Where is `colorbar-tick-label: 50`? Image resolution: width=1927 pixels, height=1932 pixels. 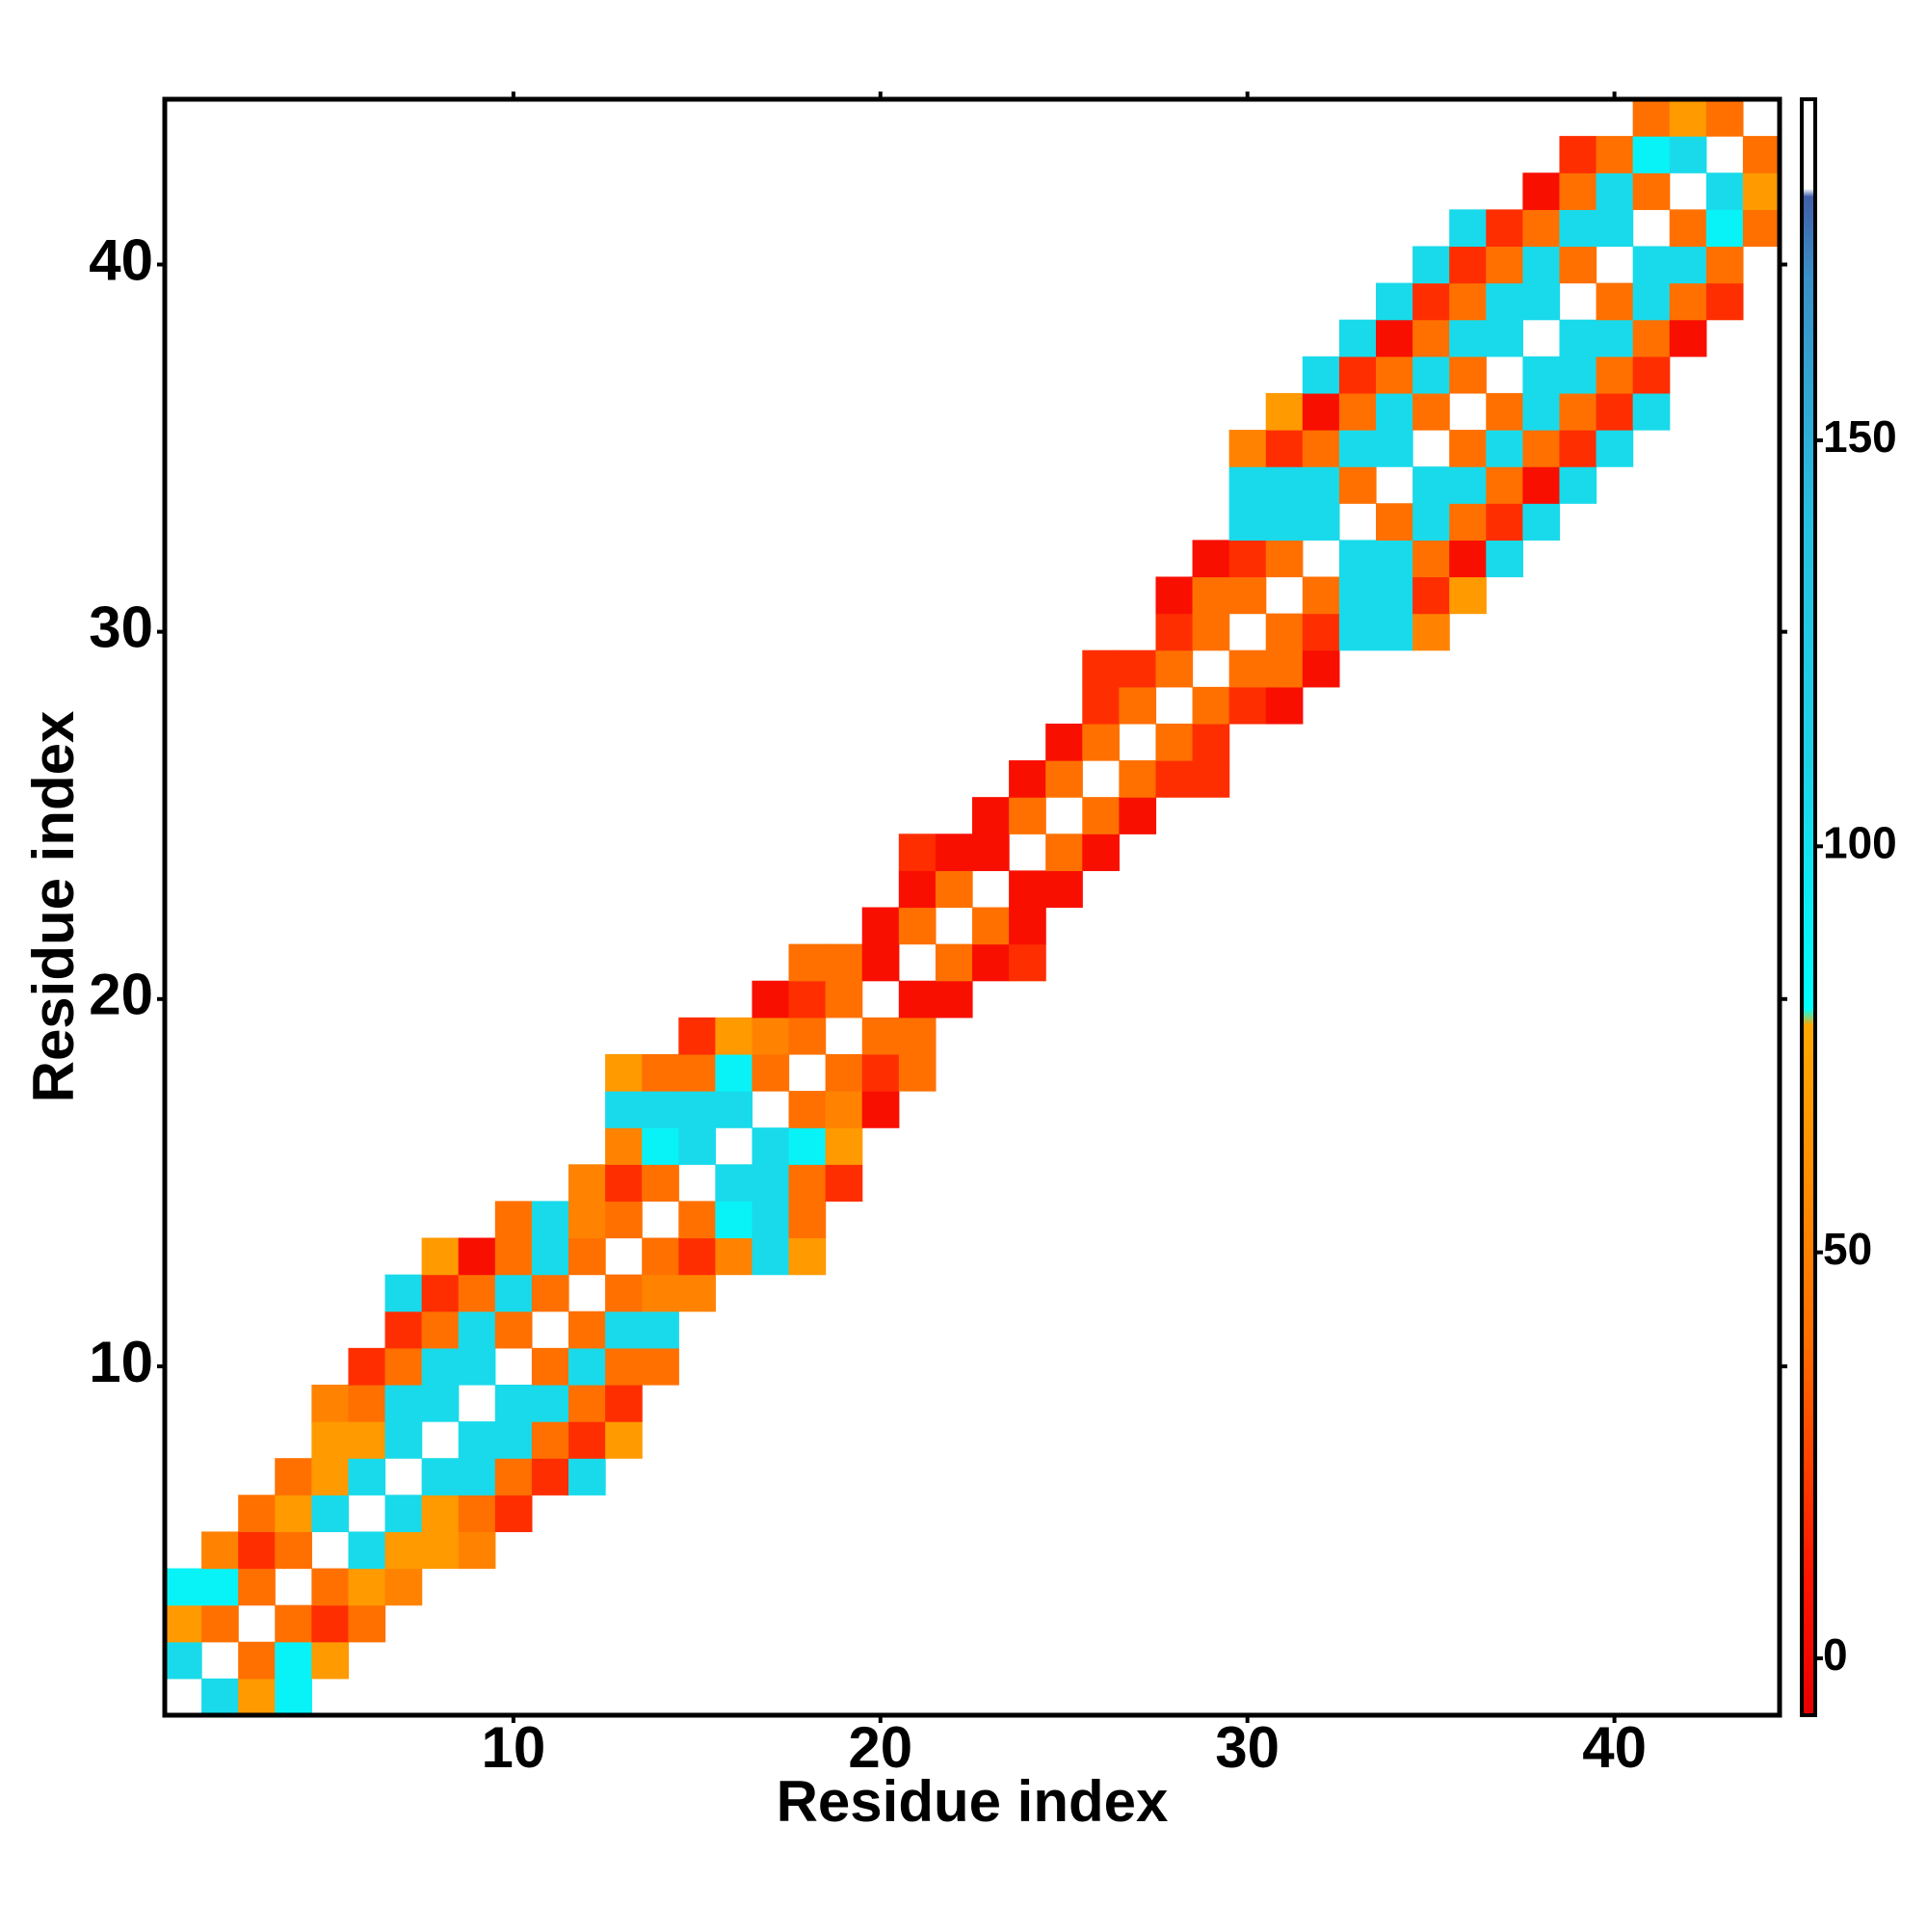 colorbar-tick-label: 50 is located at coordinates (1847, 1249).